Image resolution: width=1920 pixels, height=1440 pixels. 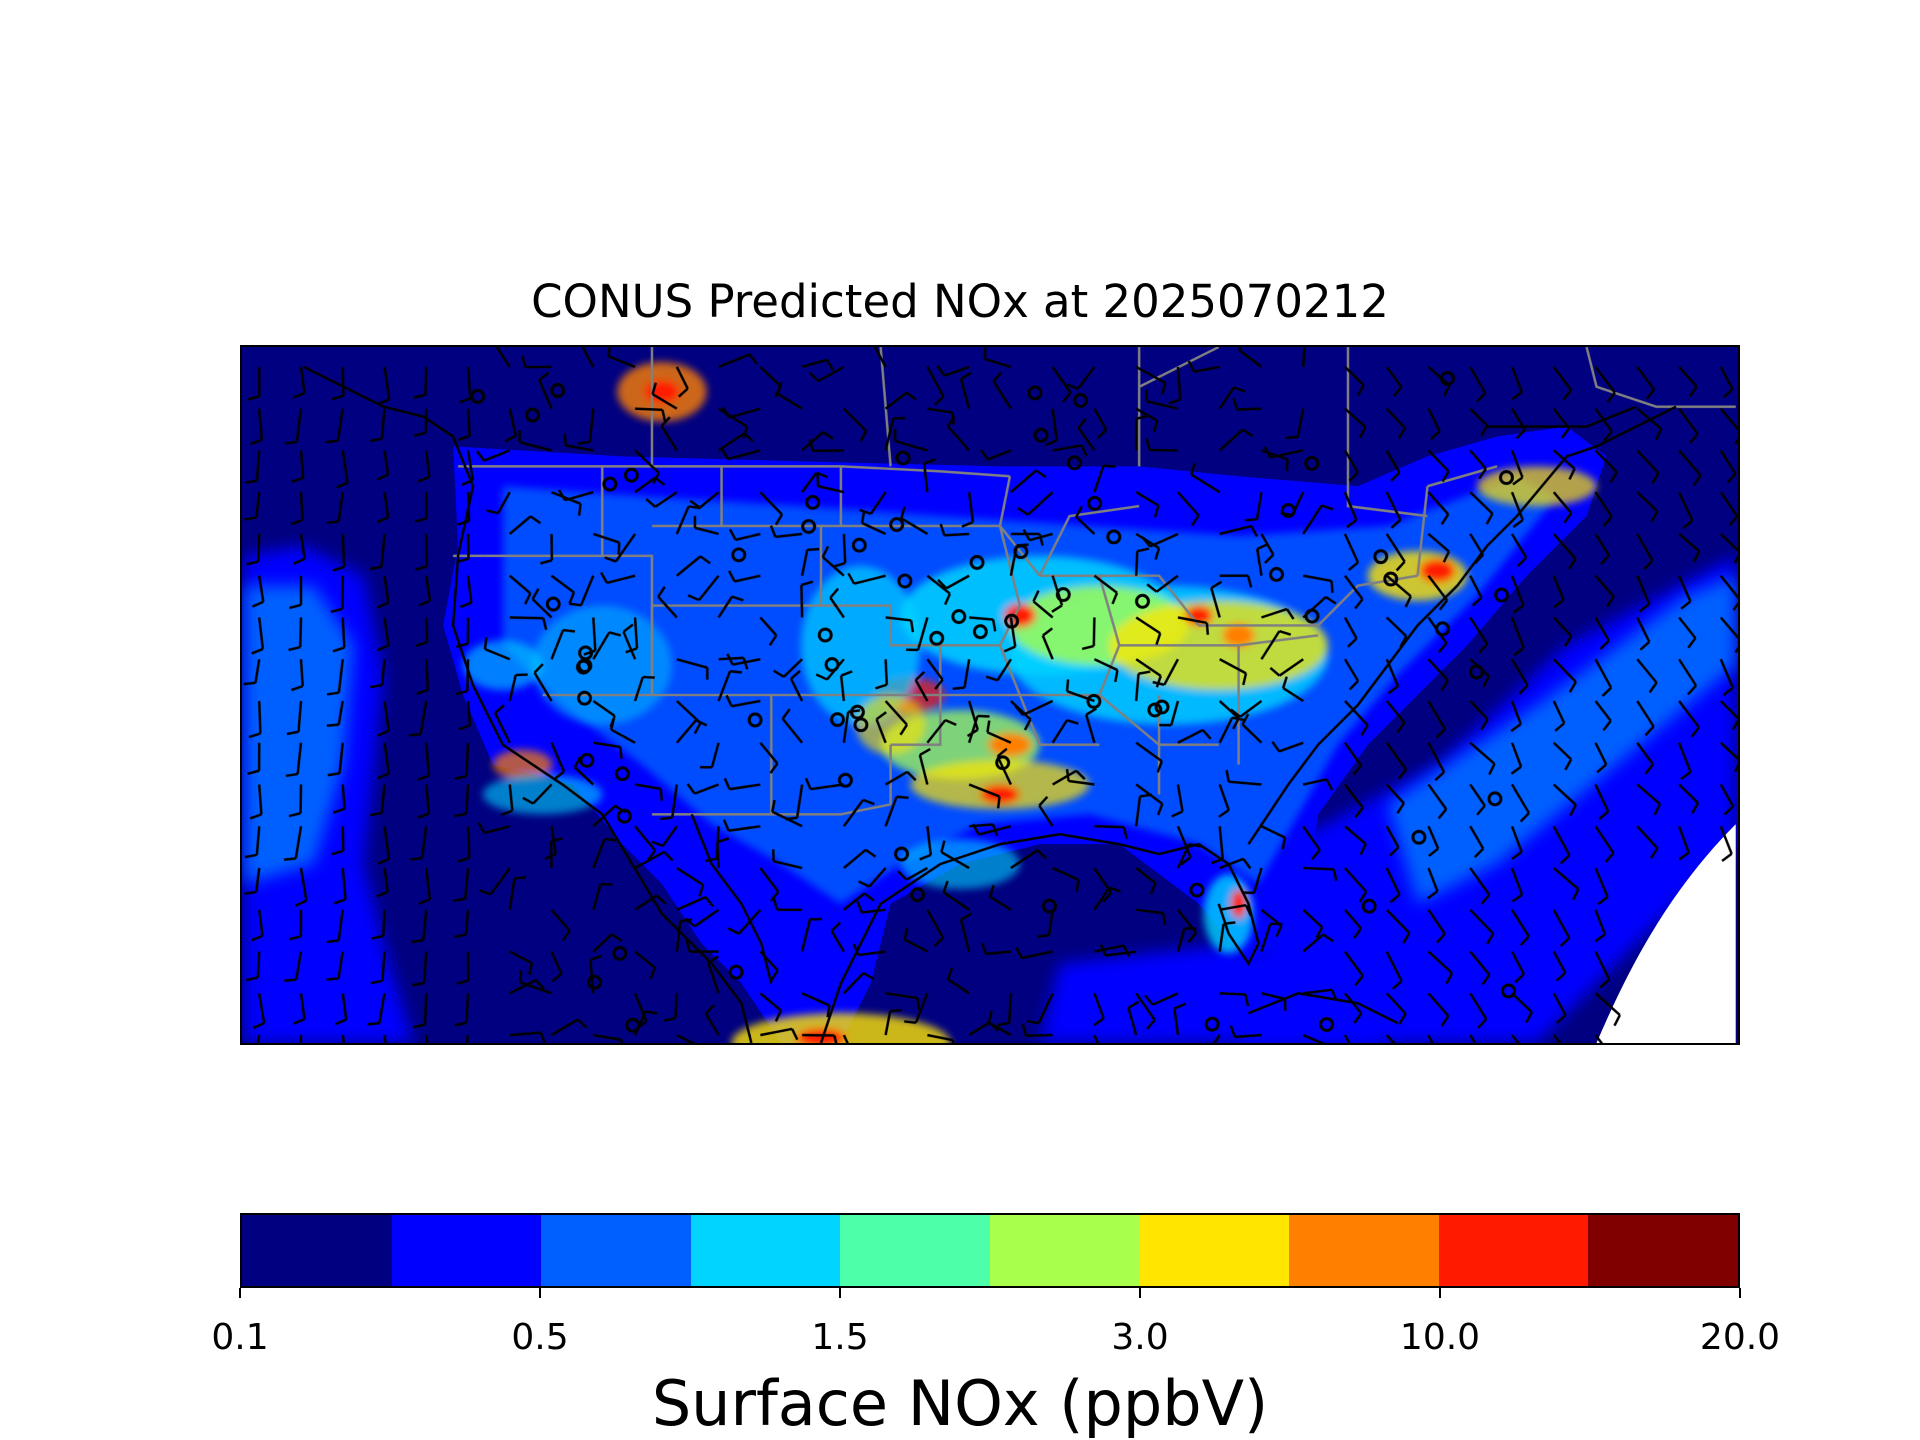 I want to click on colorbar-segment, so click(x=1214, y=1250).